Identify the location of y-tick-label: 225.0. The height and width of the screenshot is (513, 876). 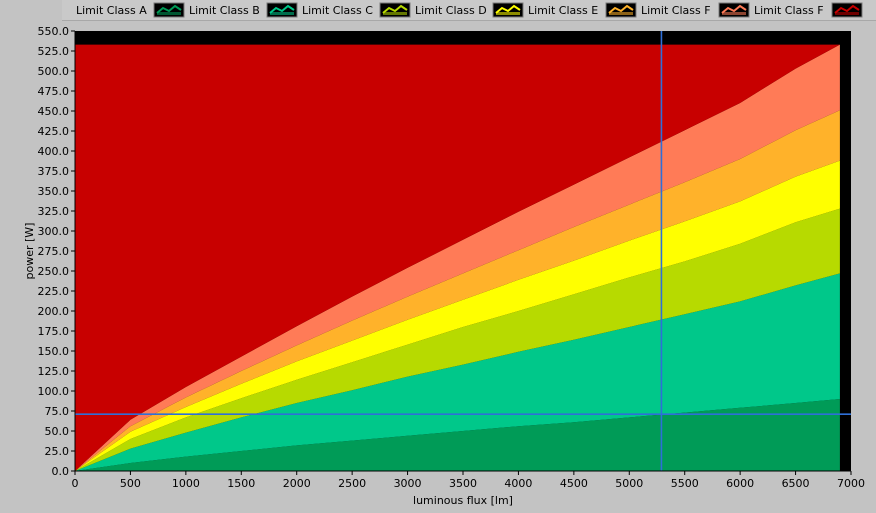
(54, 291).